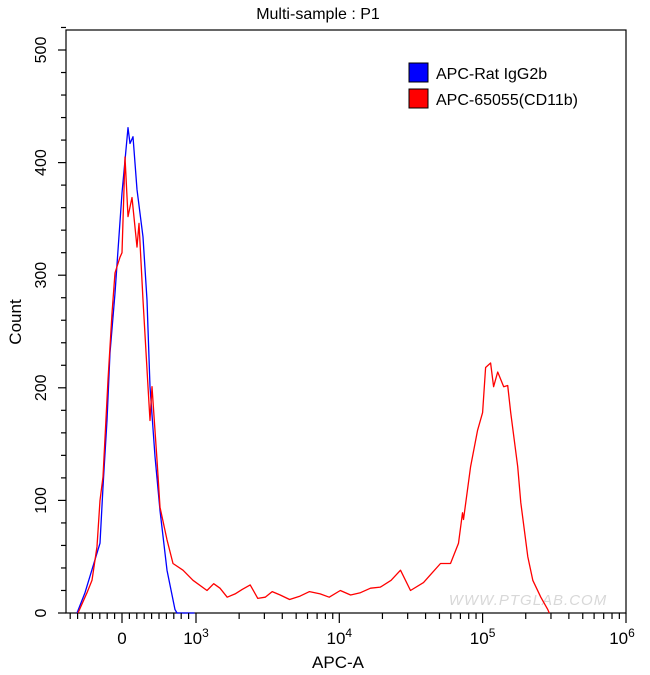 This screenshot has width=650, height=675. What do you see at coordinates (41, 50) in the screenshot?
I see `y-tick-label: 500` at bounding box center [41, 50].